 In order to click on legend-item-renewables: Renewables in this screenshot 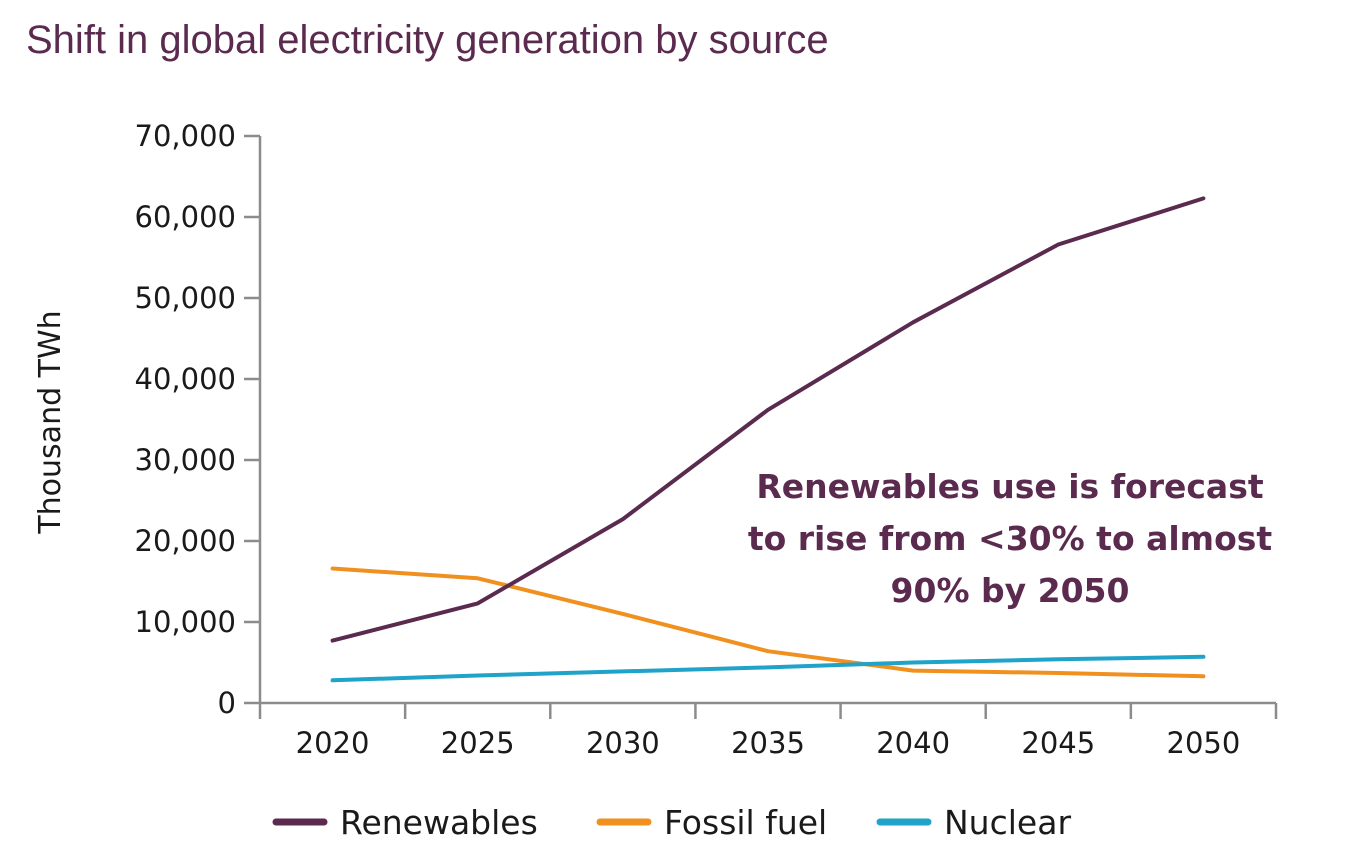, I will do `click(405, 822)`.